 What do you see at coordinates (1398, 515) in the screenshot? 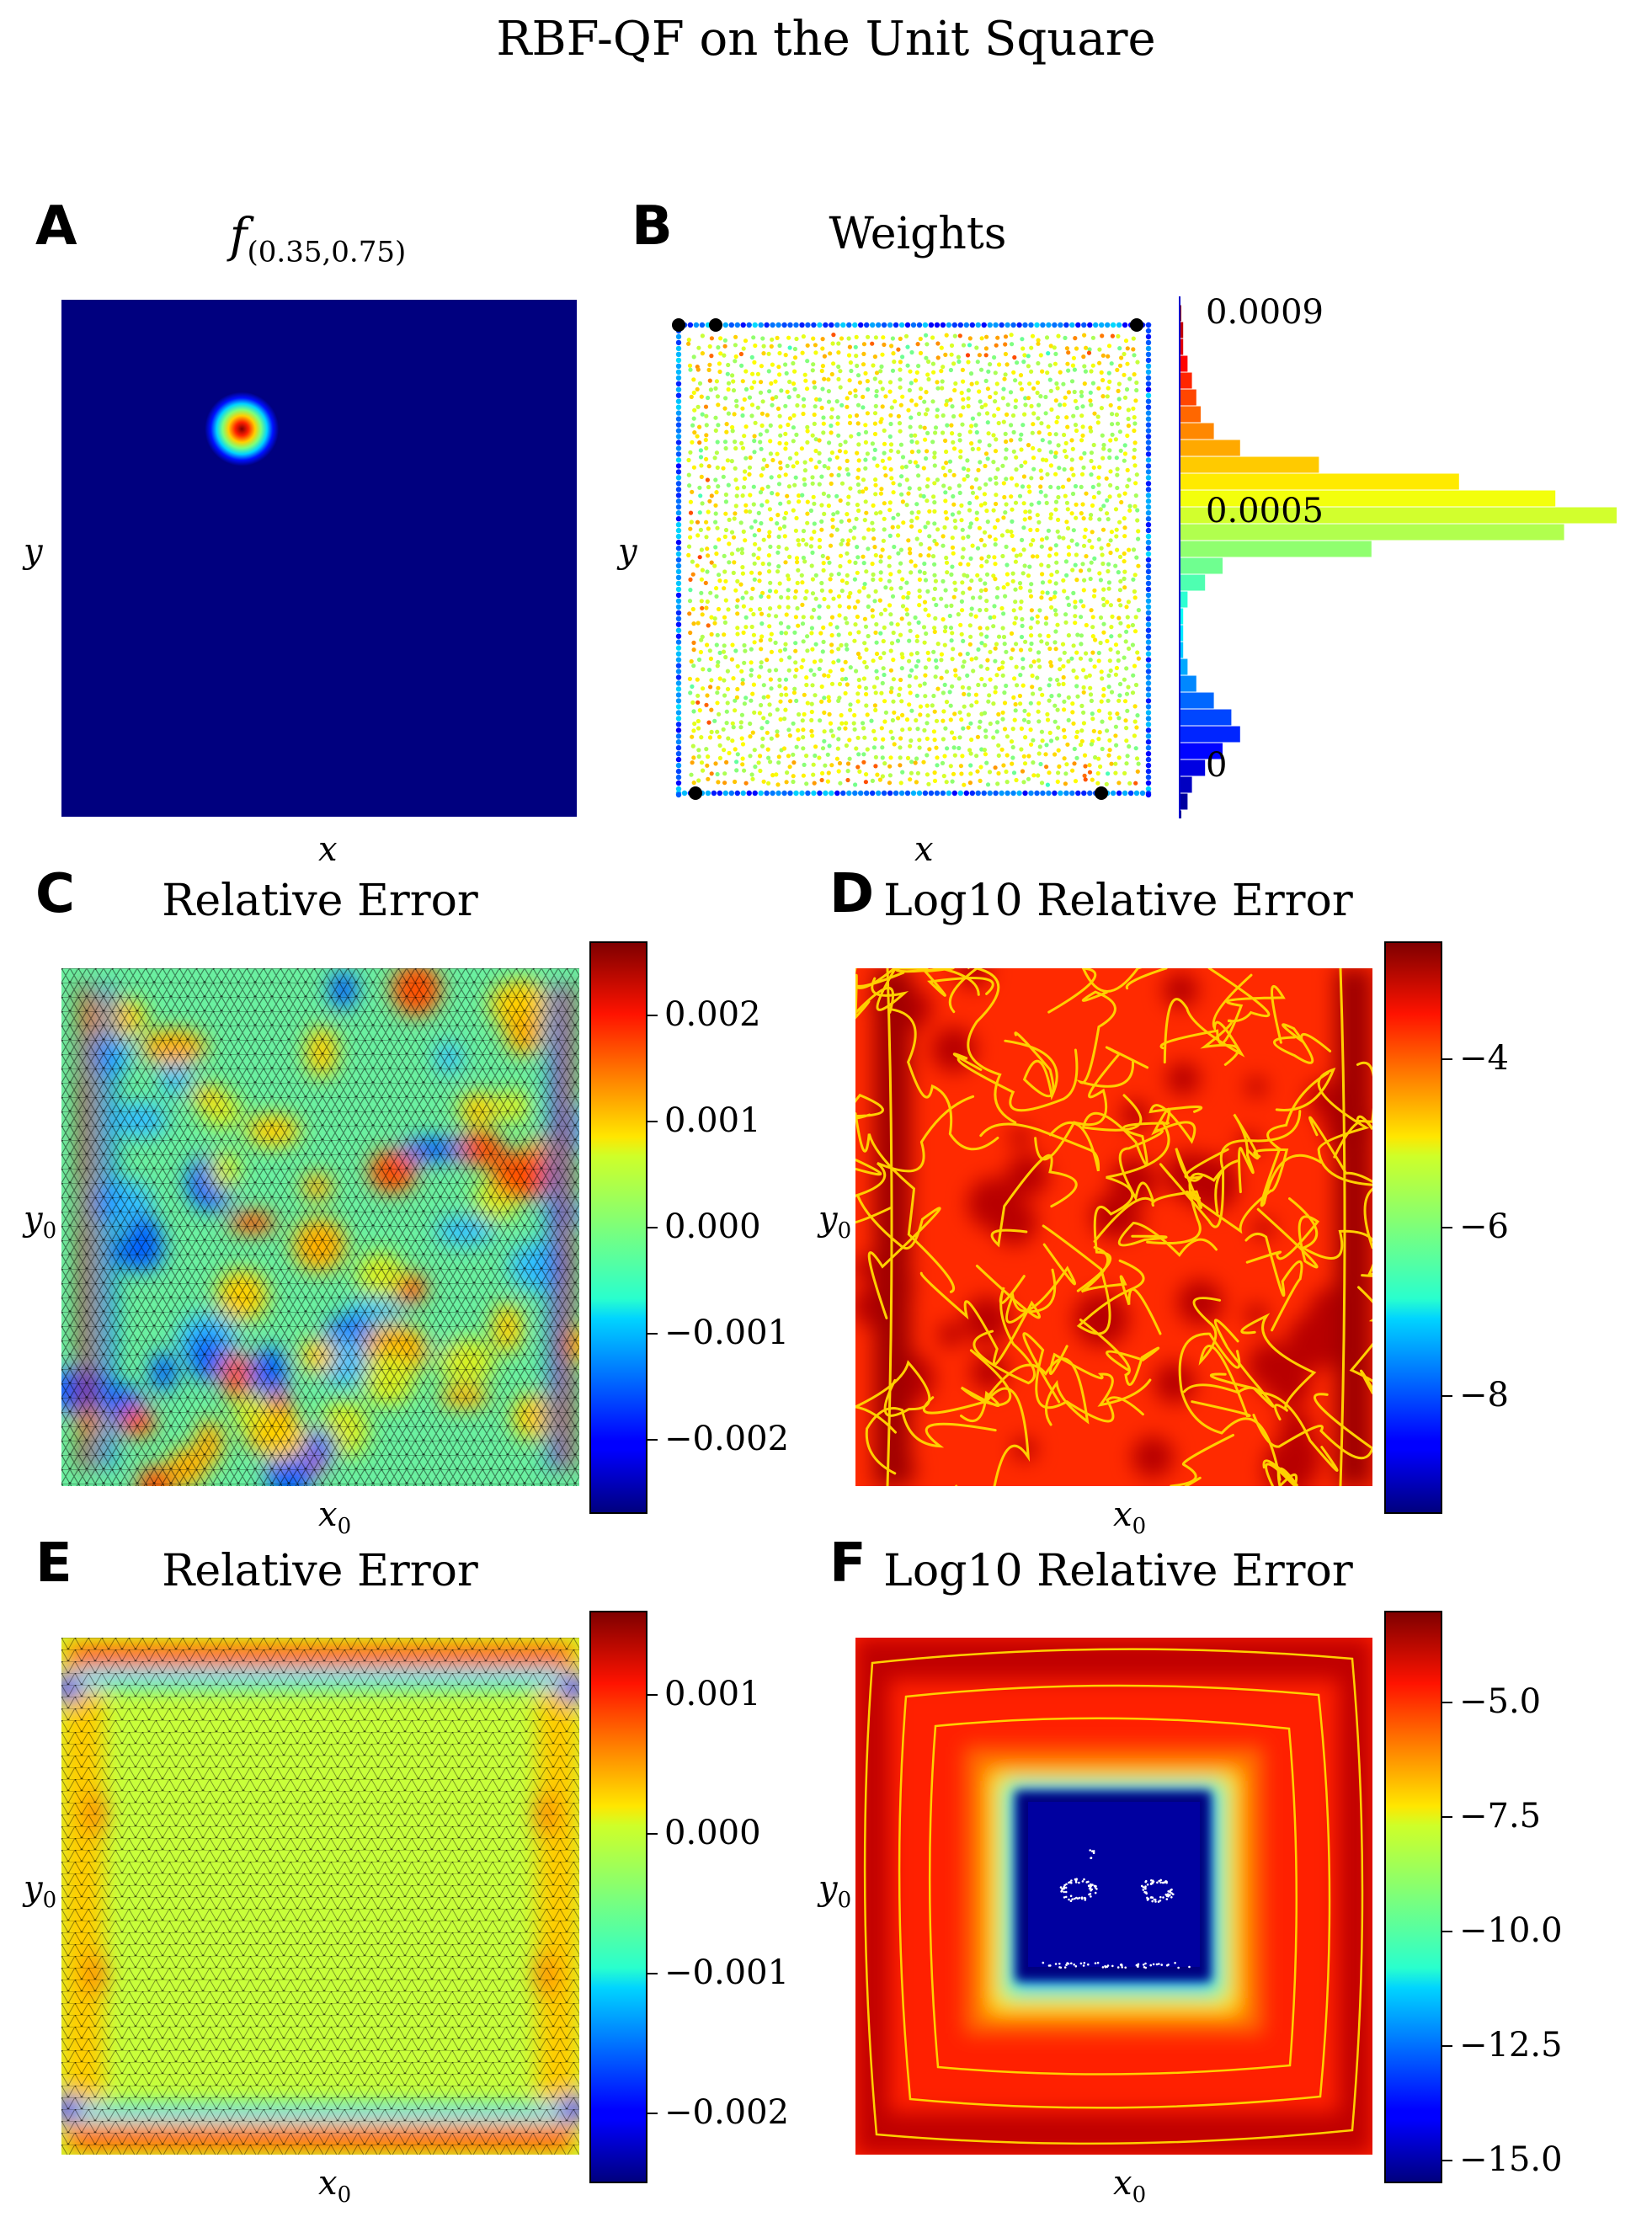
I see `histogram-bar` at bounding box center [1398, 515].